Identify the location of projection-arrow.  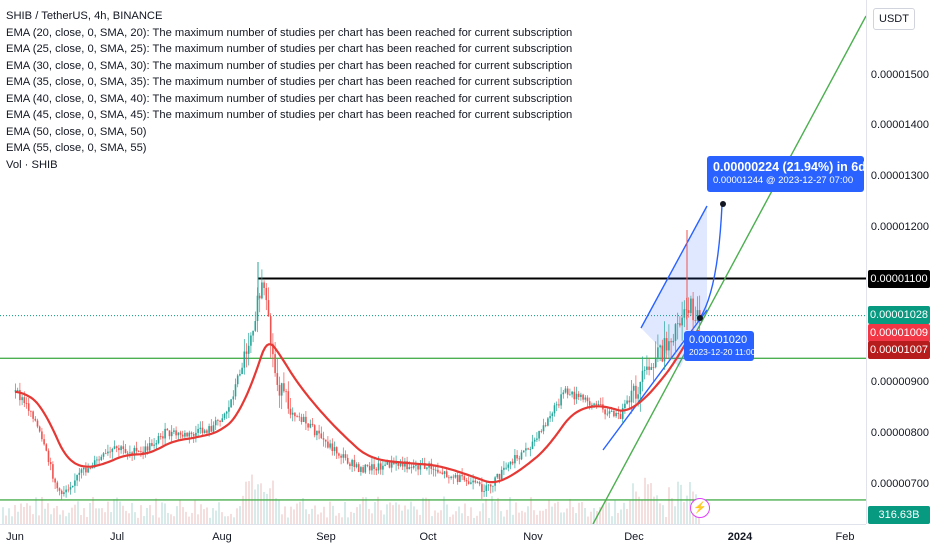
(711, 261).